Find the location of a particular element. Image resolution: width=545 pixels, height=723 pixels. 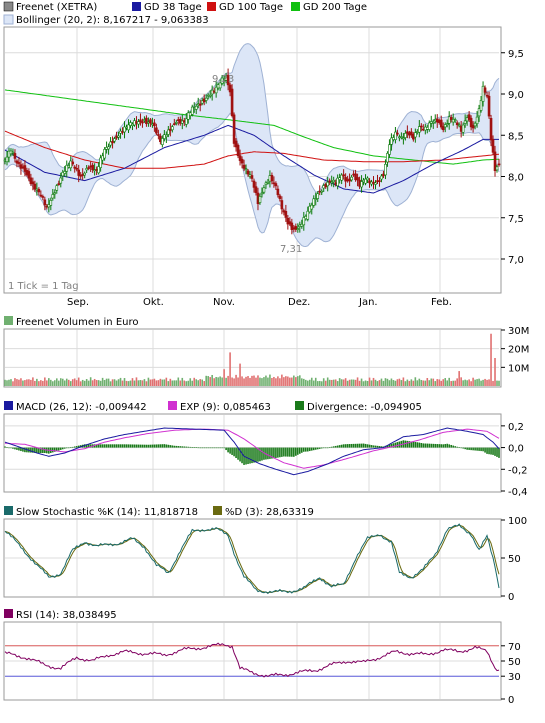

tick-label: 50 is located at coordinates (514, 662).